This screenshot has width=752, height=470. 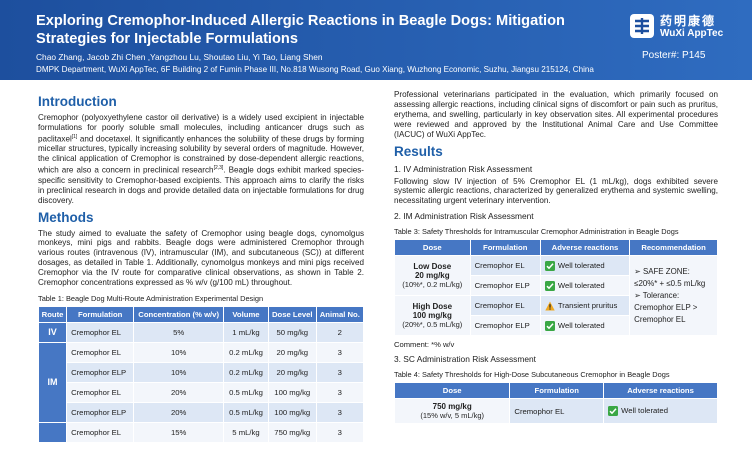 I want to click on table-row: Cremophor ELP 20% 0.5 mL/kg 100 mg/kg 3, so click(x=201, y=412).